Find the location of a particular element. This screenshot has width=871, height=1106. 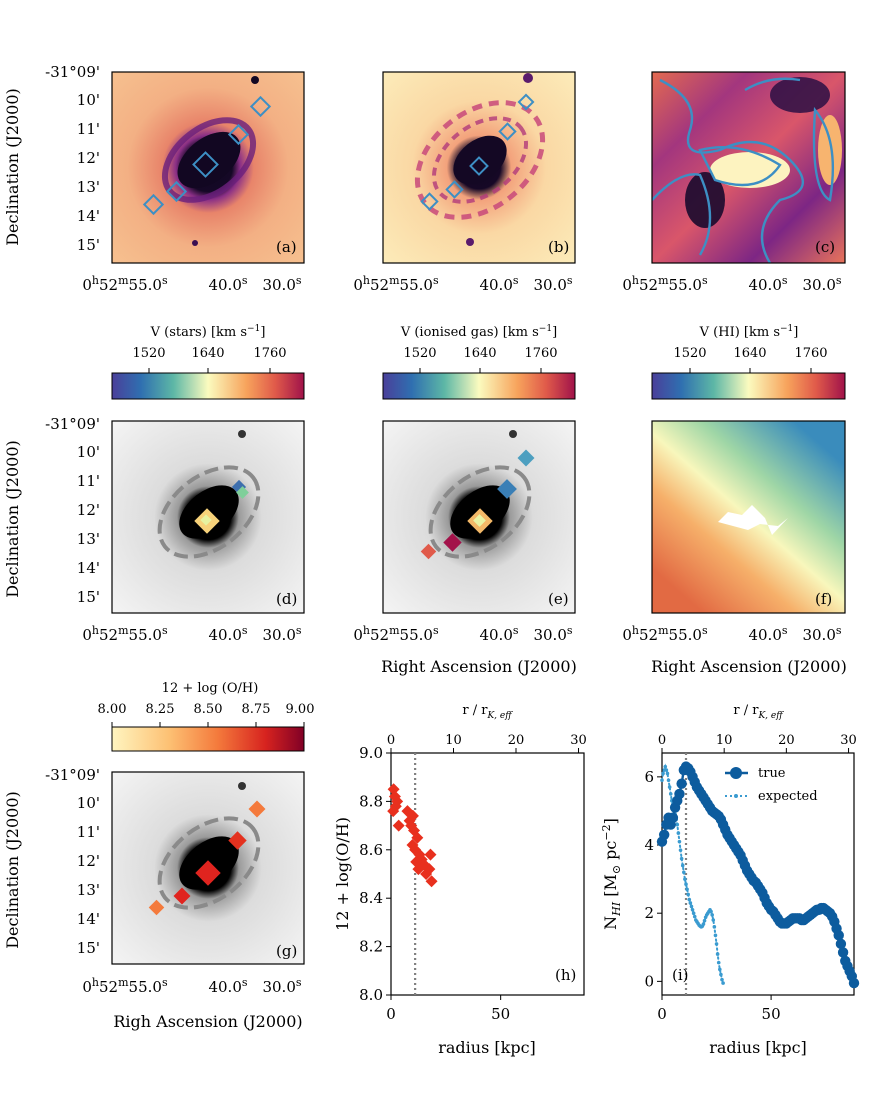

colorbar-hi-label: V (HI) [km s−1] is located at coordinates (749, 332).